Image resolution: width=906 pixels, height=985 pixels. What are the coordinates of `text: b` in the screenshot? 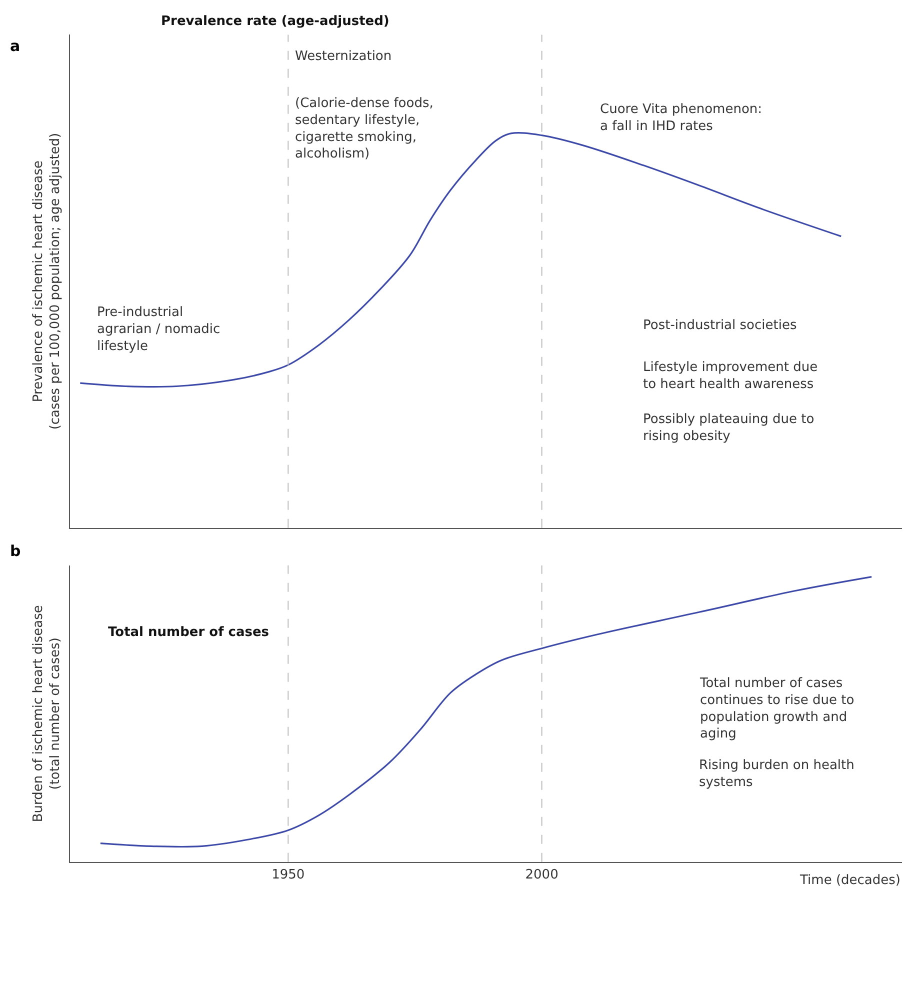 It's located at (15, 551).